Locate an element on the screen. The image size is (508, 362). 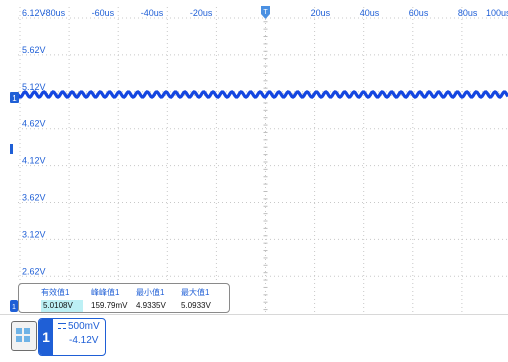
measurement-max: 最大值1 5.0933V is located at coordinates (205, 299).